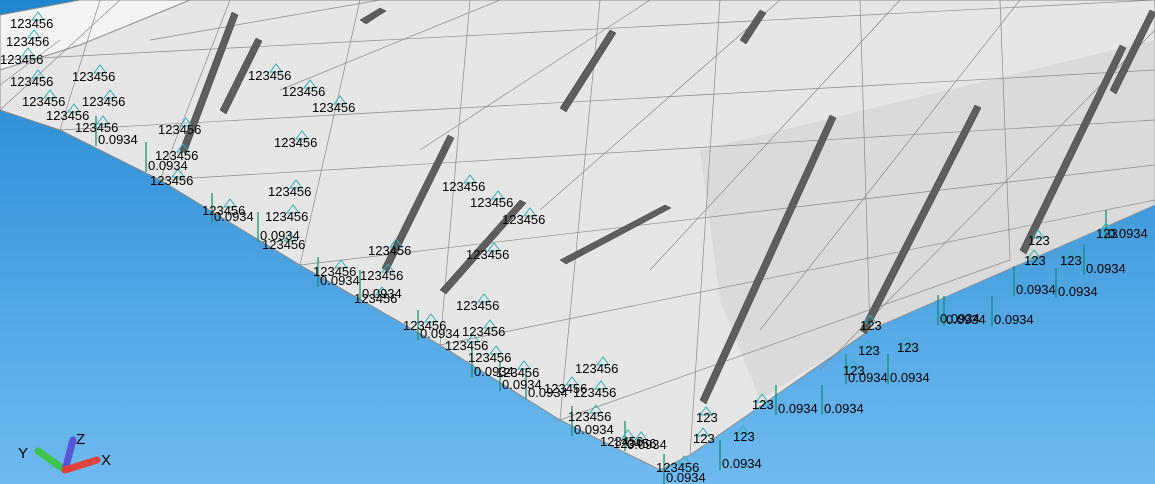 The width and height of the screenshot is (1155, 484). I want to click on x-axis-label: X, so click(106, 460).